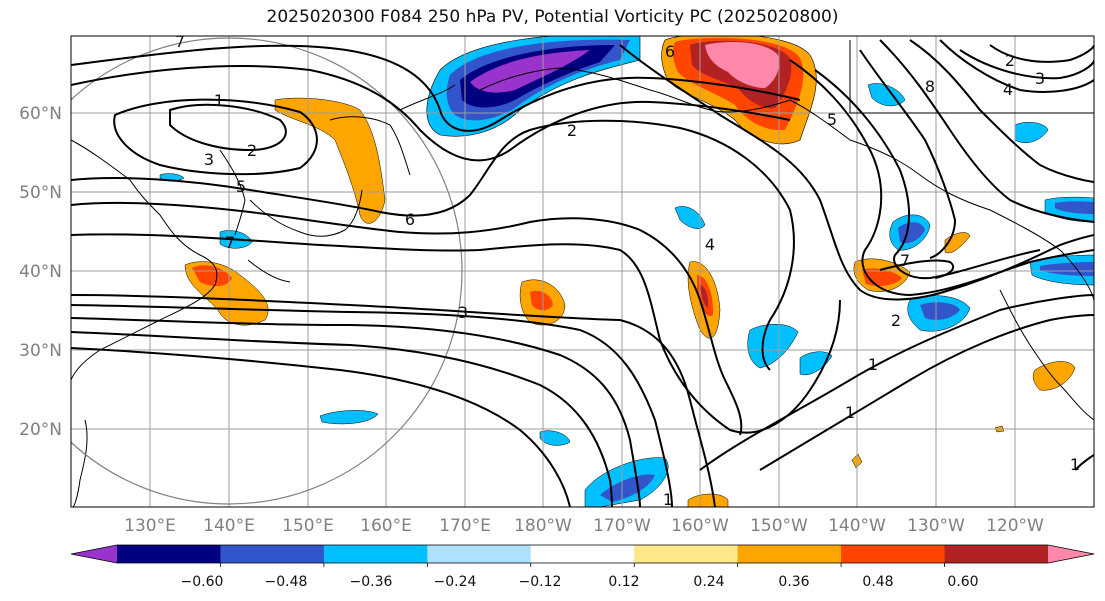  What do you see at coordinates (1071, 554) in the screenshot?
I see `colorbar-extend-high` at bounding box center [1071, 554].